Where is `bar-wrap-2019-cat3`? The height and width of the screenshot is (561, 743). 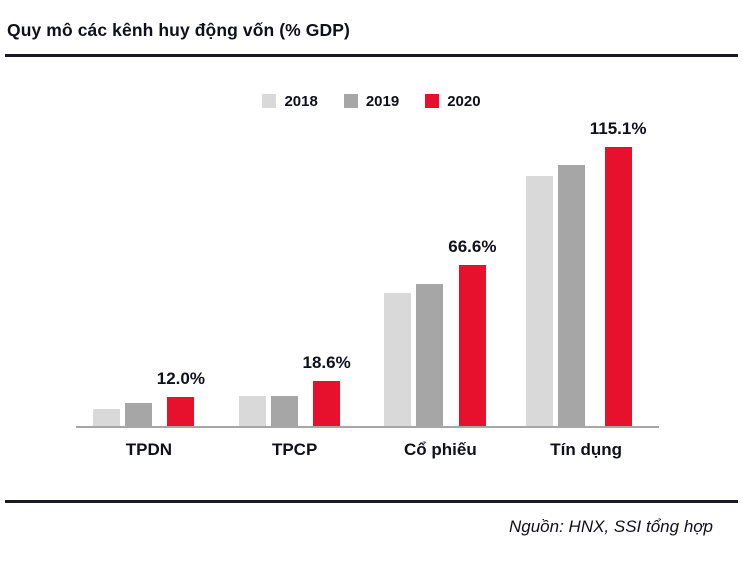 bar-wrap-2019-cat3 is located at coordinates (571, 295).